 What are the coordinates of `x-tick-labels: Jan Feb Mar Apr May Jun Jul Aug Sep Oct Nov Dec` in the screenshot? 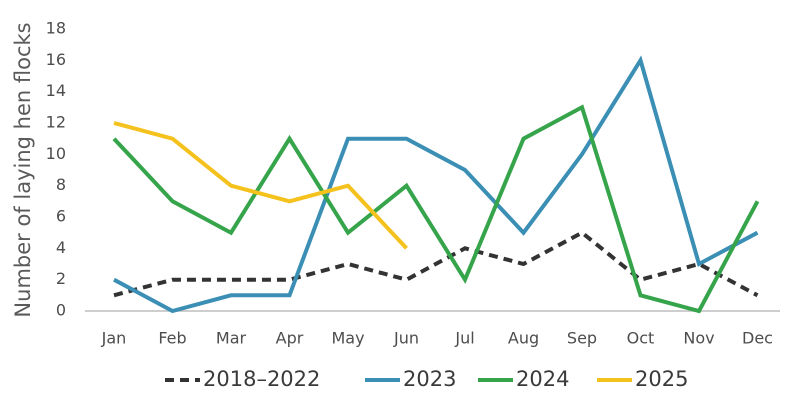 It's located at (437, 338).